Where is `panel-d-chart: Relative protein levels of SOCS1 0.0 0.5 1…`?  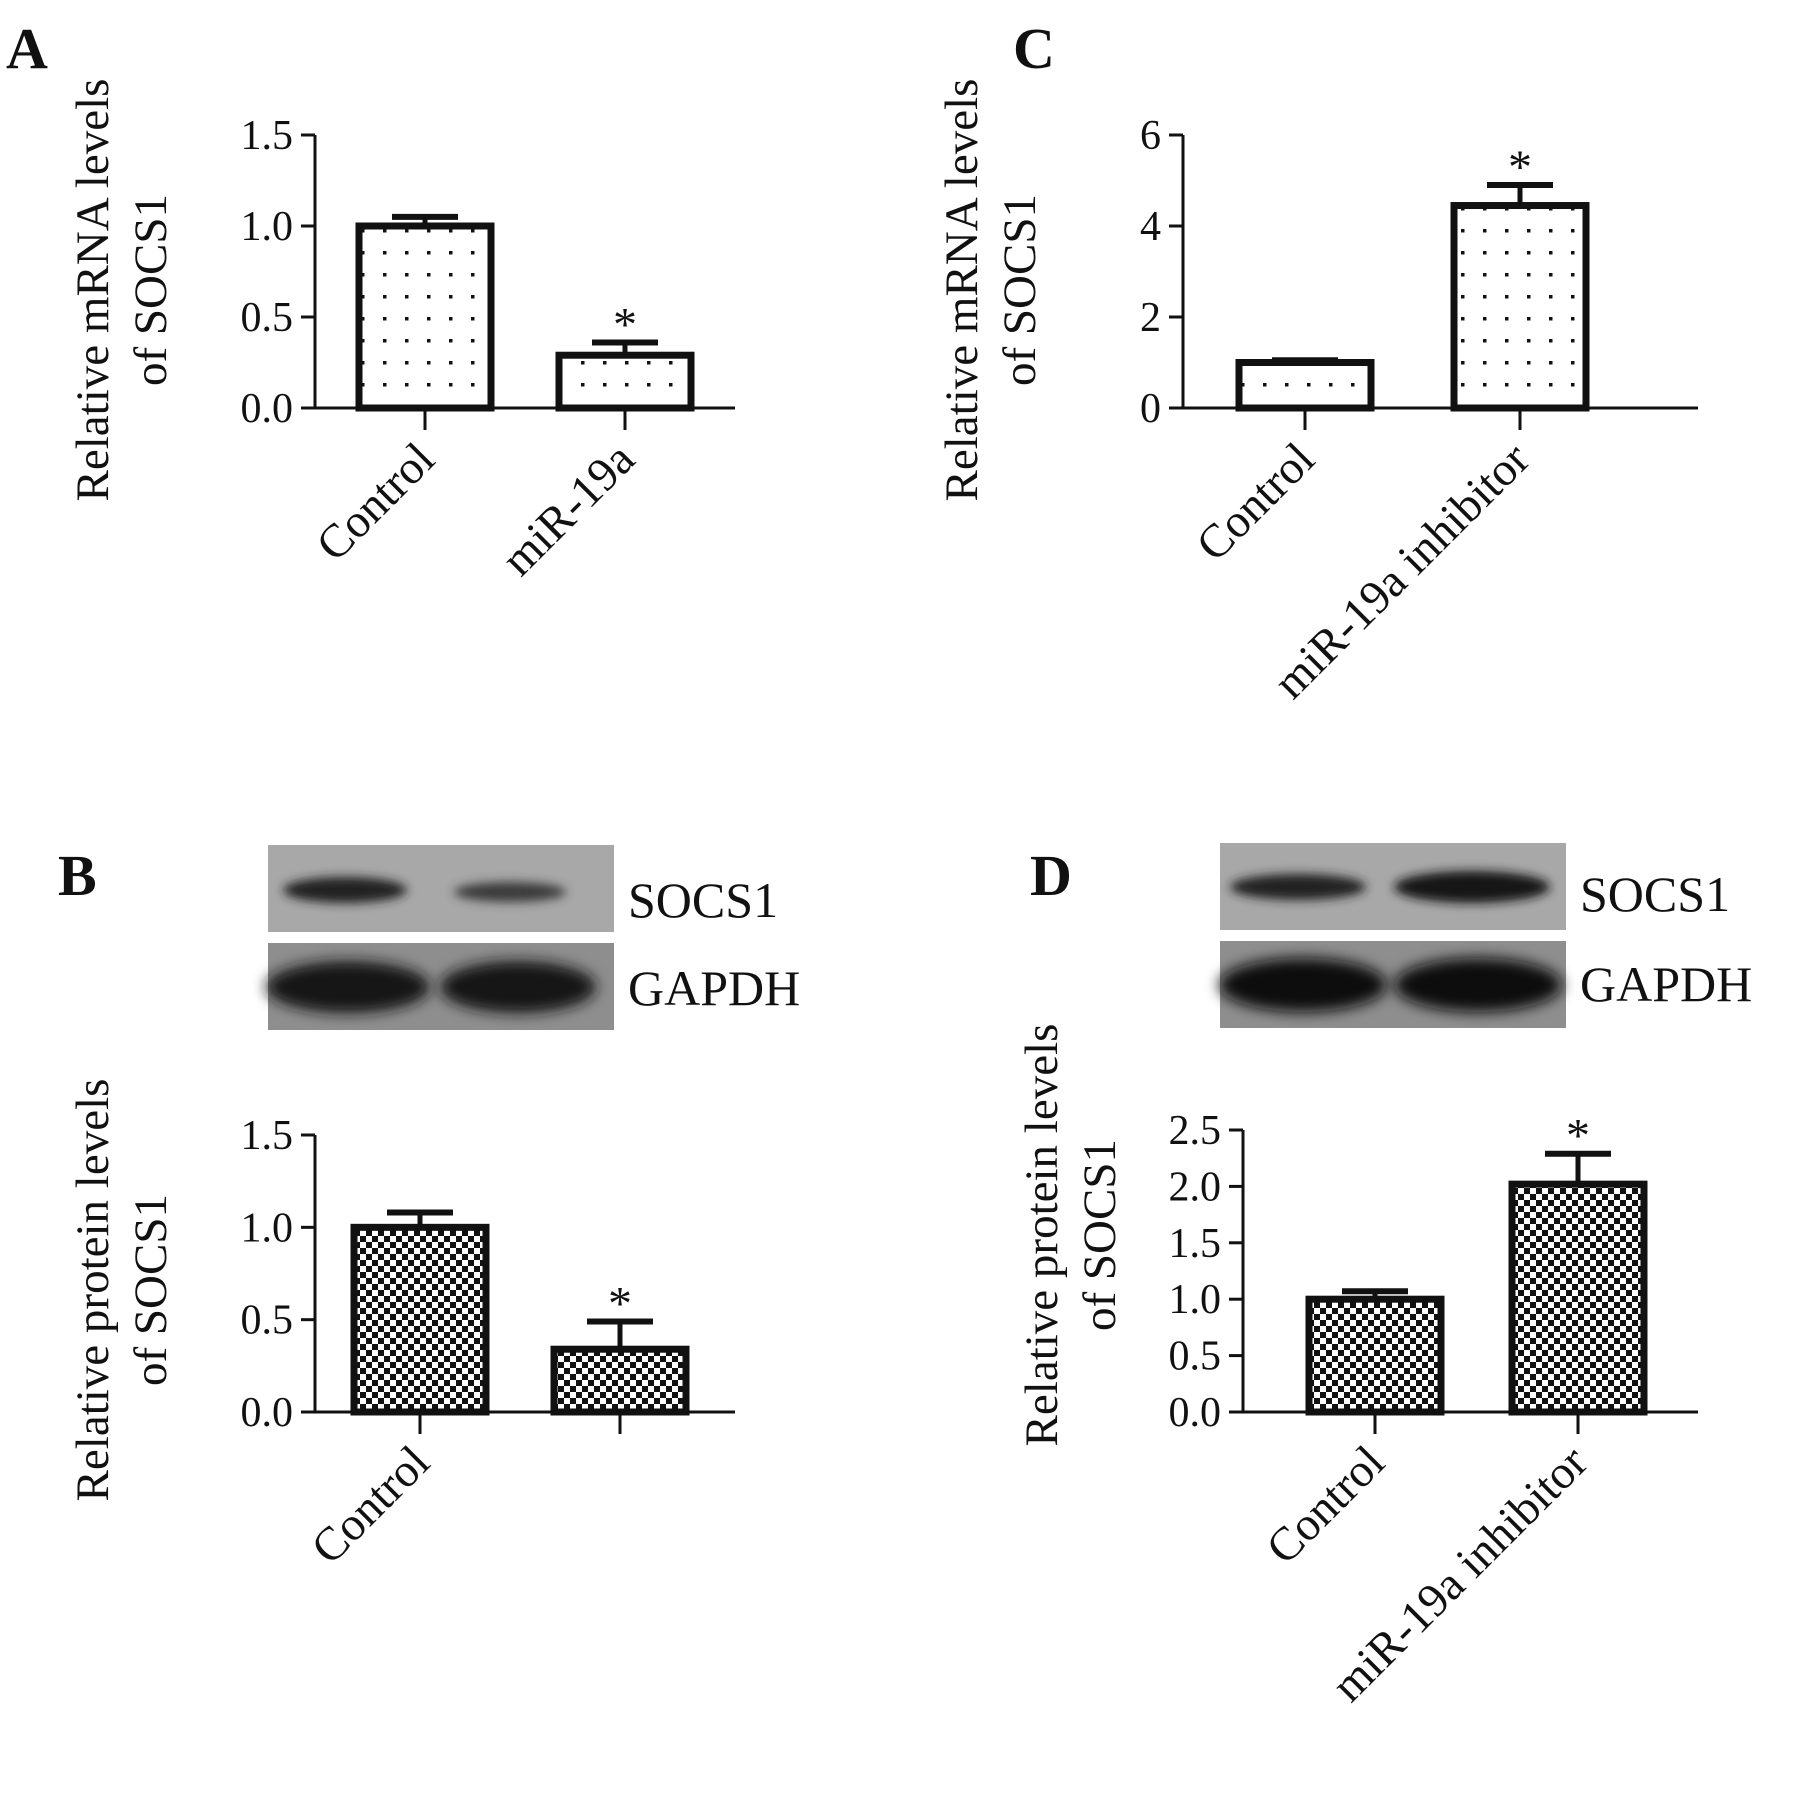
panel-d-chart: Relative protein levels of SOCS1 0.0 0.5 1… is located at coordinates (1357, 1368).